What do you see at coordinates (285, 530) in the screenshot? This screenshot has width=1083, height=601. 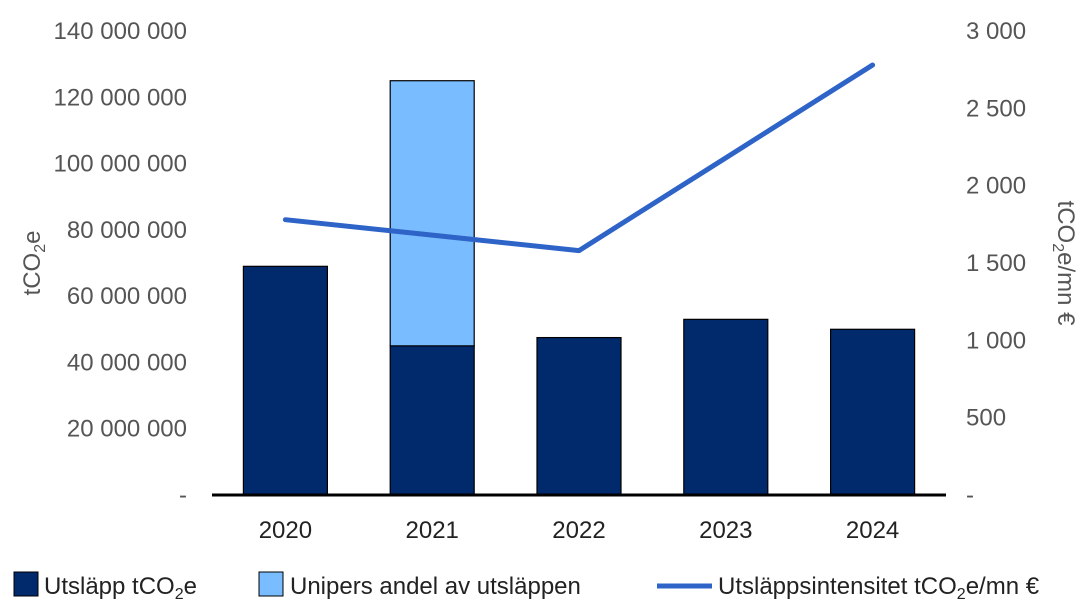 I see `category-label: 2020` at bounding box center [285, 530].